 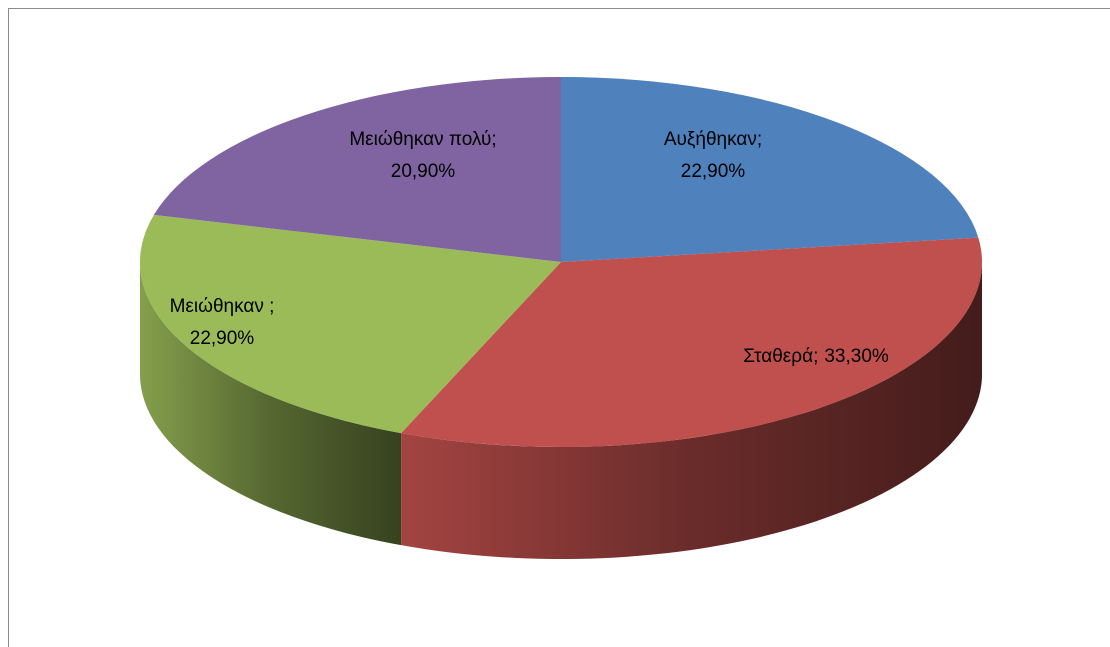 I want to click on slice-value-label: 20,90%, so click(x=423, y=171).